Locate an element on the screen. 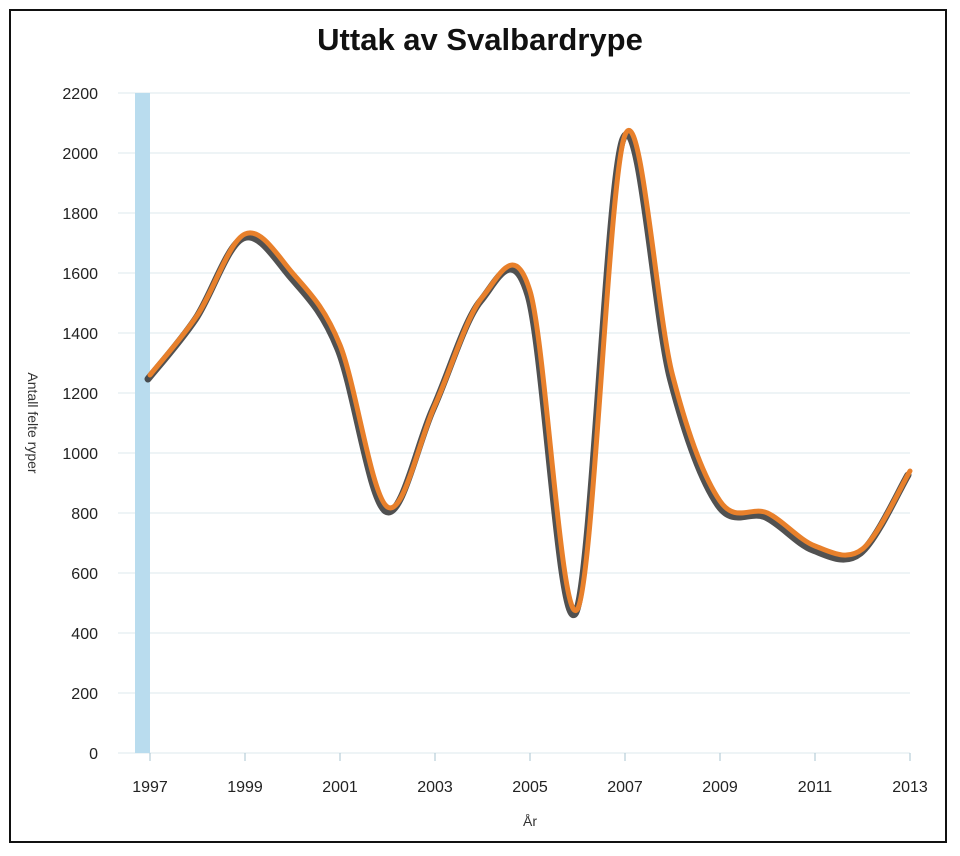  y-tick-label: 1600 is located at coordinates (80, 274).